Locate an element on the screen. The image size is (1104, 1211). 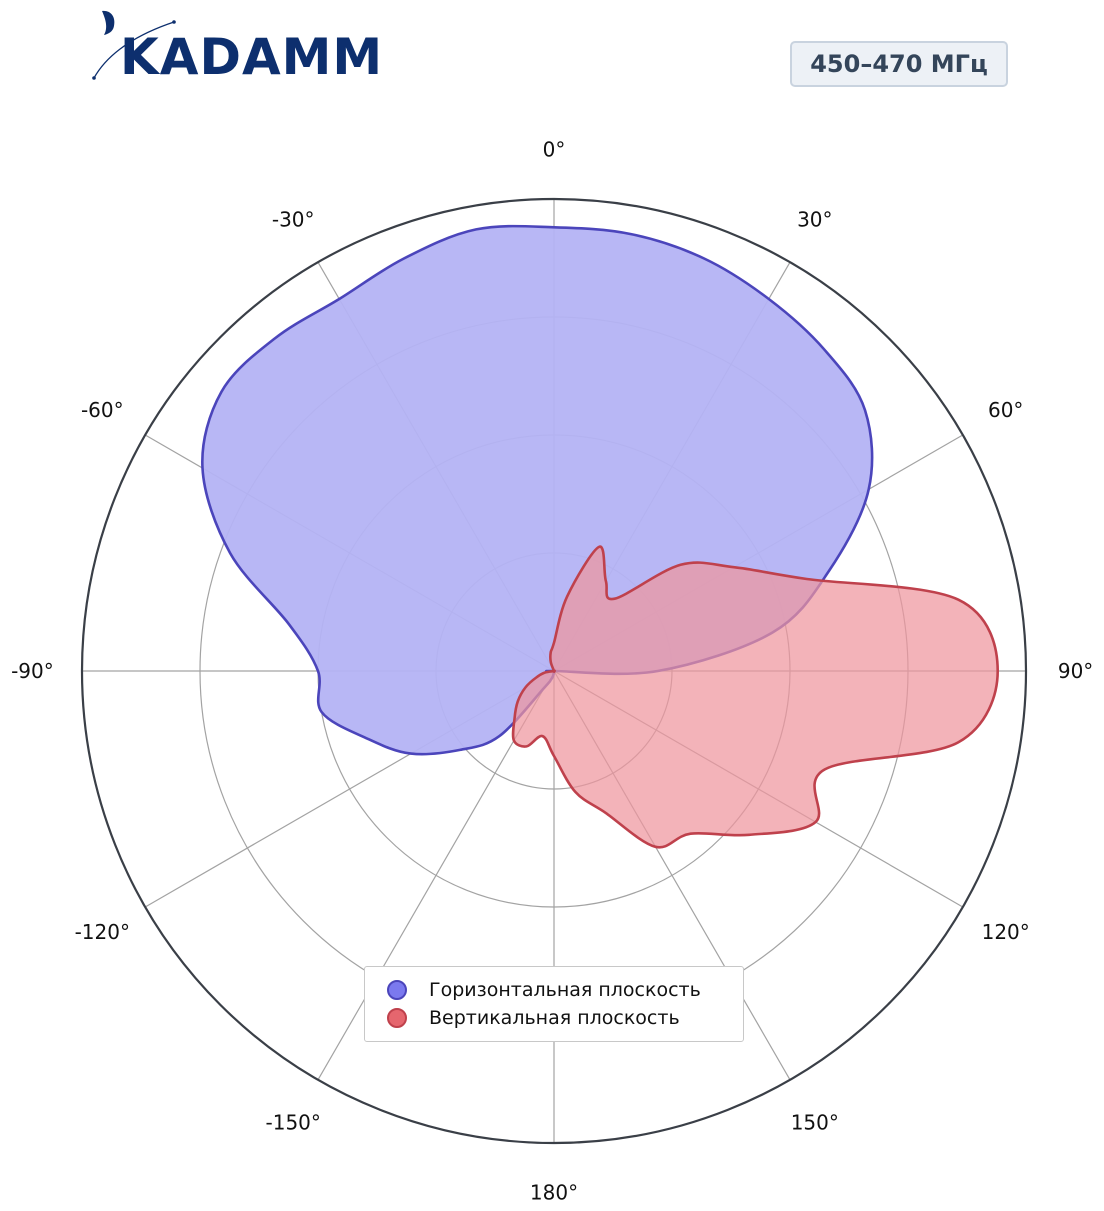
legend-marker-horizontal is located at coordinates (397, 990).